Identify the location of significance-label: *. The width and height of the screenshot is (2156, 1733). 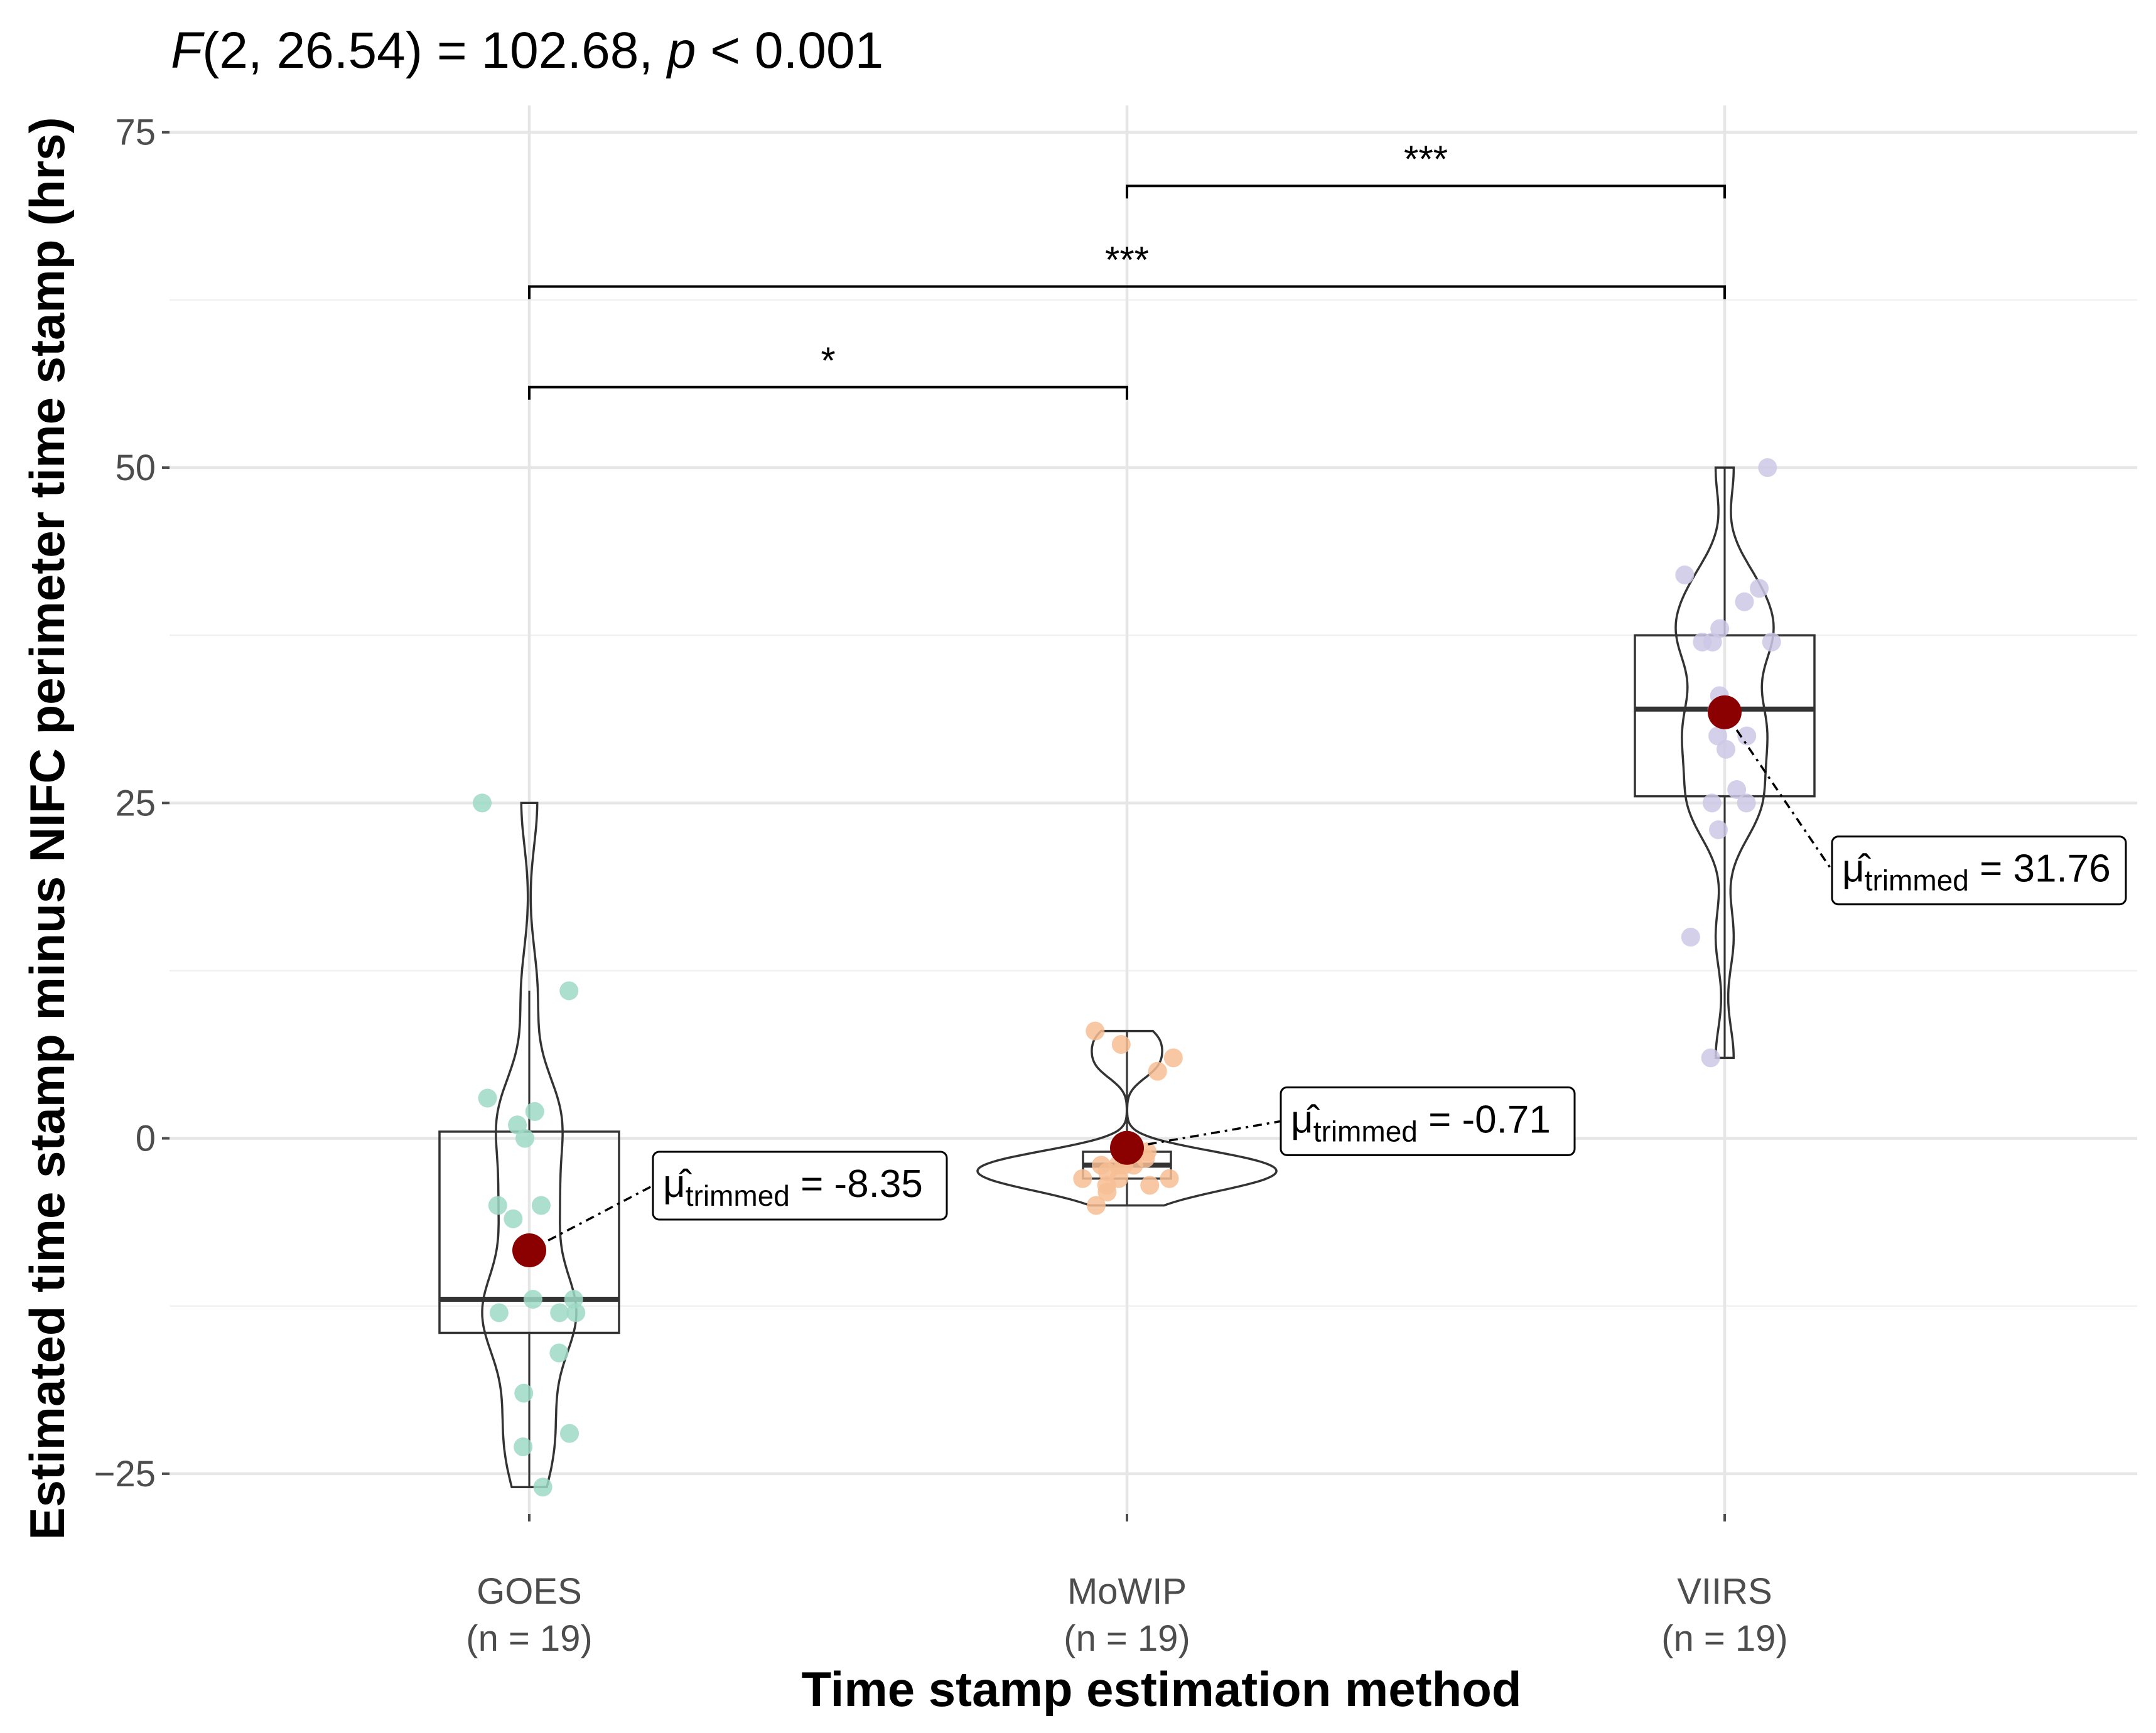
(828, 361).